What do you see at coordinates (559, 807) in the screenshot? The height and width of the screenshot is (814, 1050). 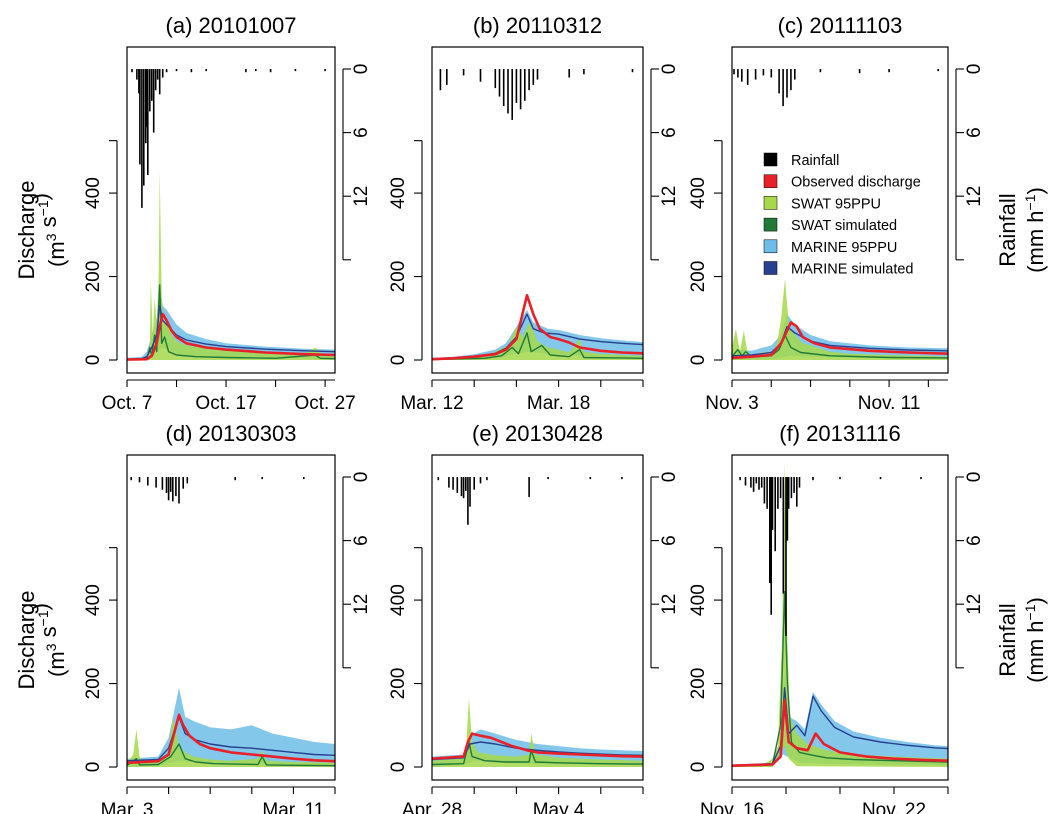 I see `x-tick-label: May 4` at bounding box center [559, 807].